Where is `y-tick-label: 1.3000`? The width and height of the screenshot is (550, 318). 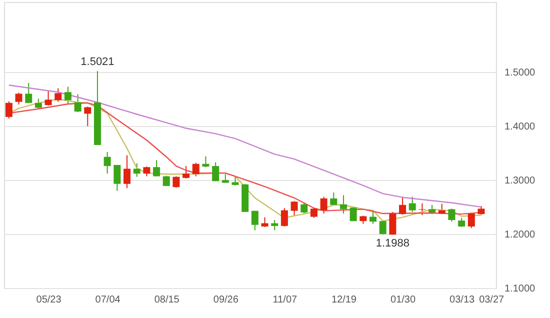 y-tick-label: 1.3000 is located at coordinates (520, 181).